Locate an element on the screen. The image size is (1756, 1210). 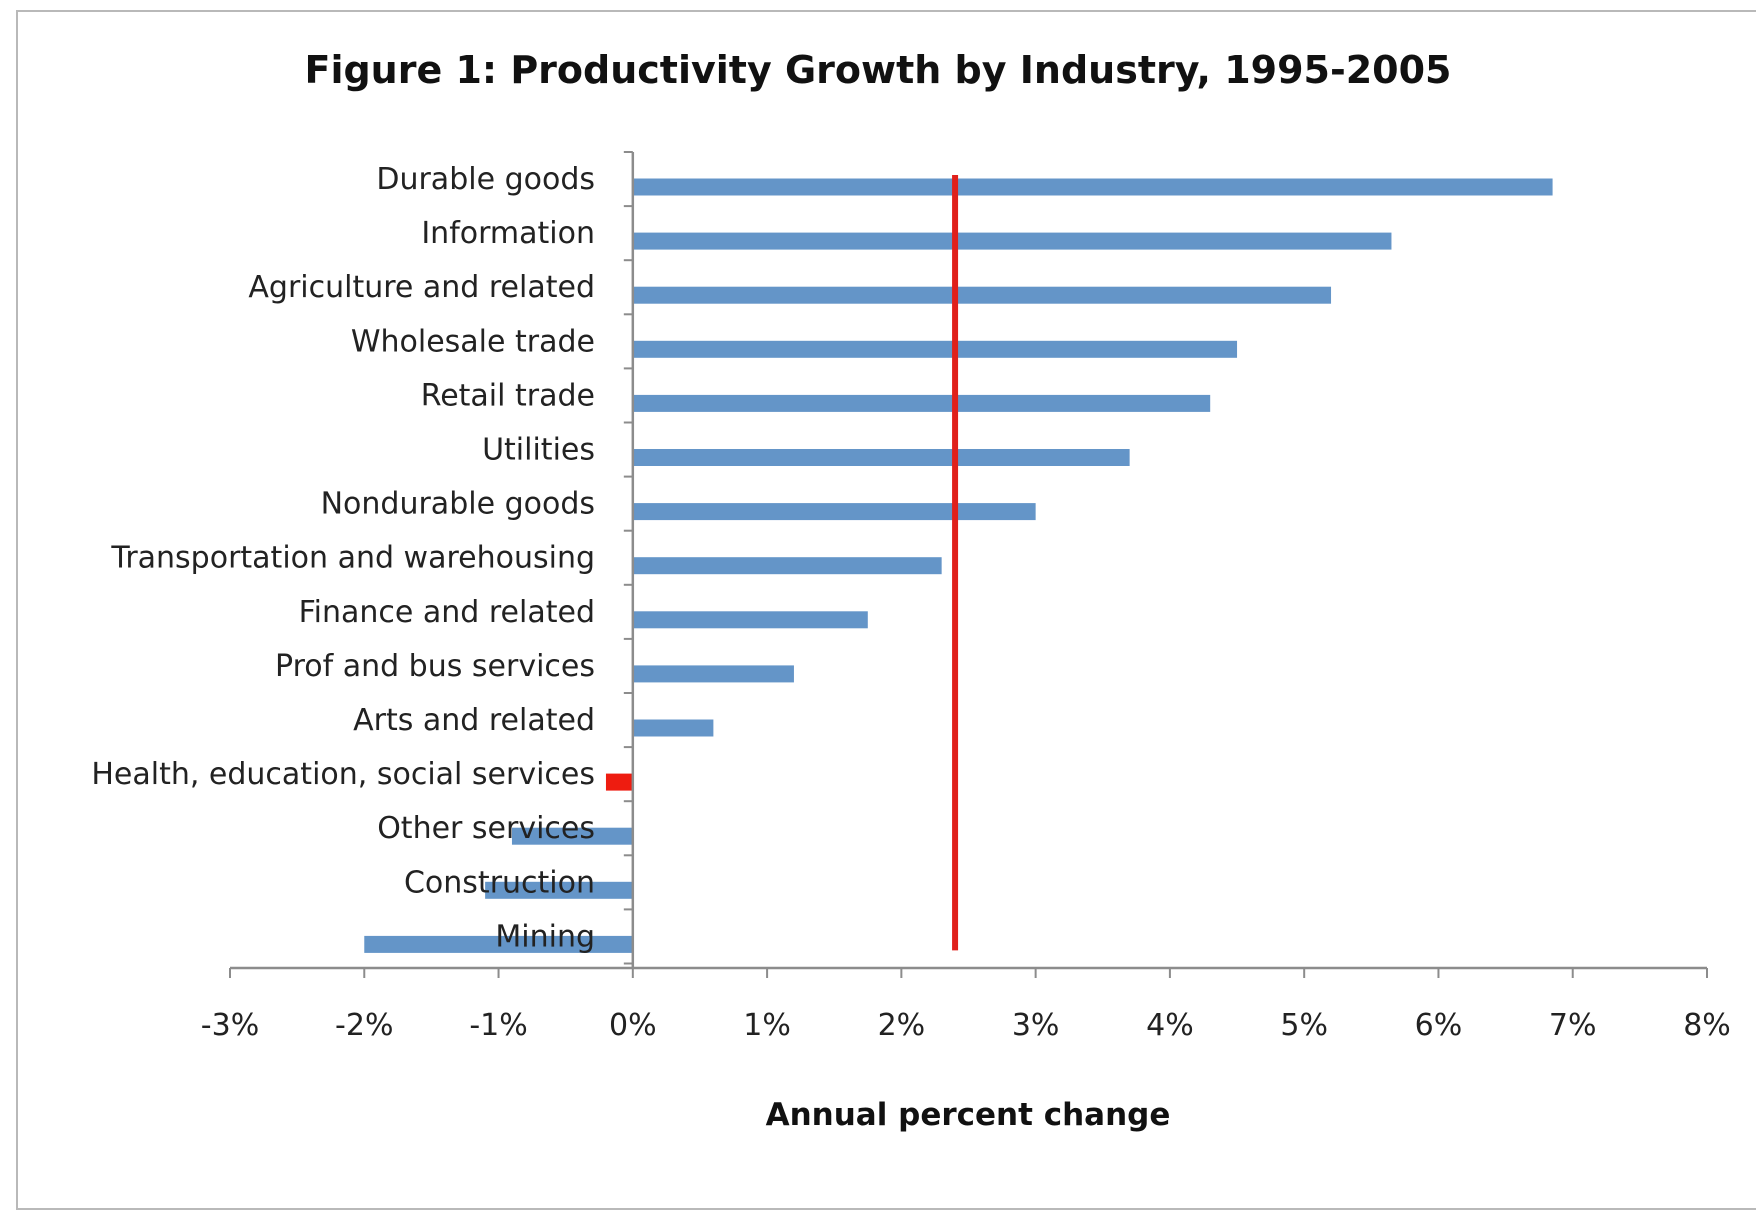
bar-agriculture-and-related is located at coordinates (982, 295).